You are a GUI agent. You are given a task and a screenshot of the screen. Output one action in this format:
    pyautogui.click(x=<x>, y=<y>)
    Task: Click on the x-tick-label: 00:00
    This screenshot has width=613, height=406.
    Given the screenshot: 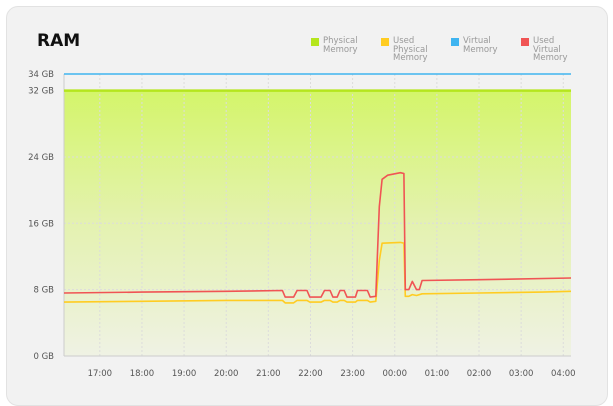 What is the action you would take?
    pyautogui.click(x=394, y=374)
    